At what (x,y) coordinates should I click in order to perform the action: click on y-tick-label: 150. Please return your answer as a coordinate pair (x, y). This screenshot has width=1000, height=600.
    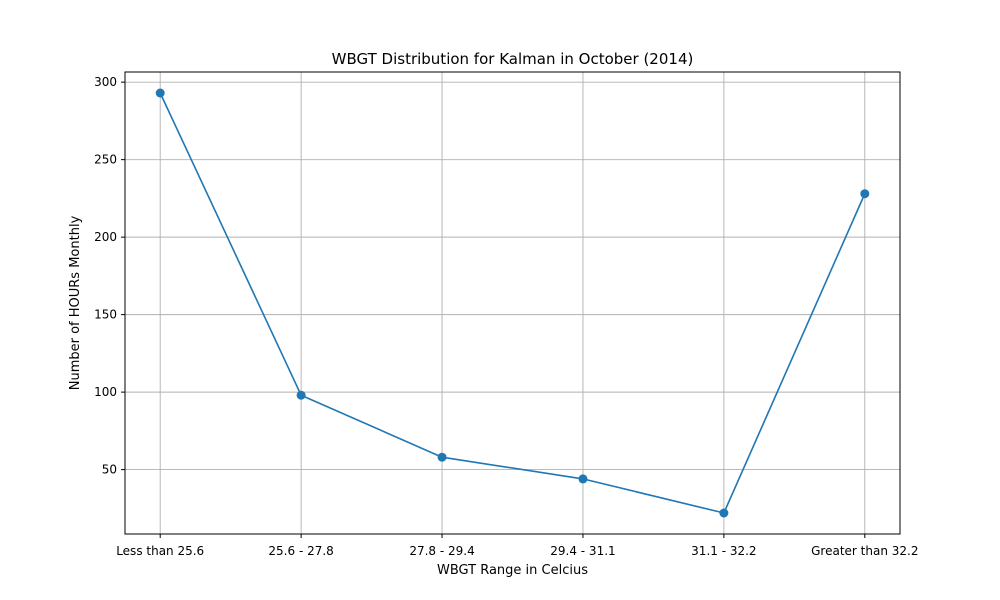
    Looking at the image, I should click on (105, 315).